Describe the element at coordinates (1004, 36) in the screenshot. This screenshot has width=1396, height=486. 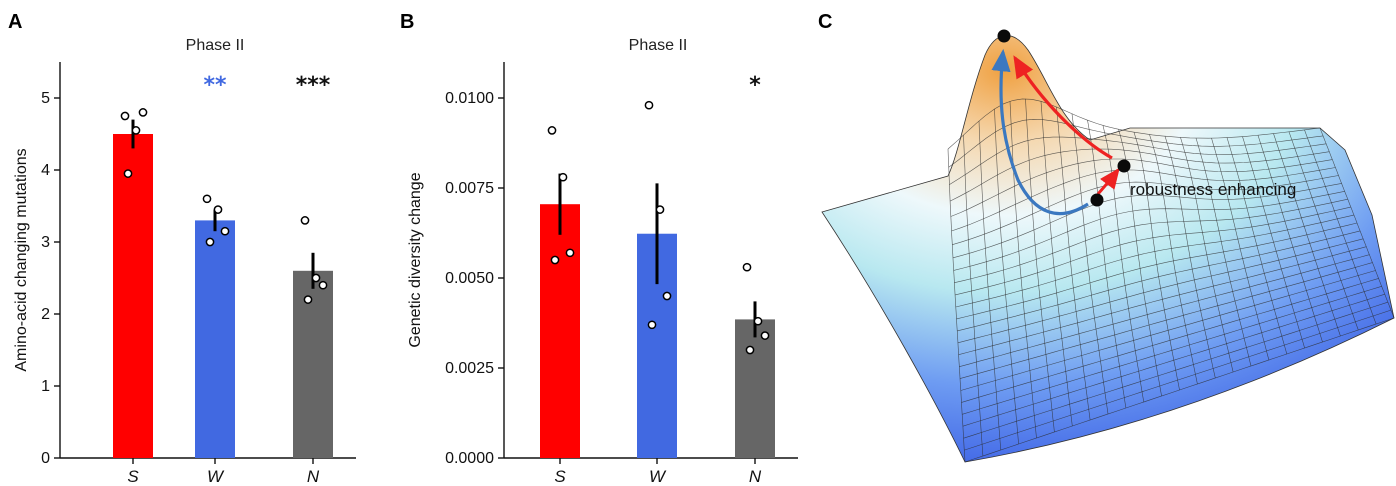
I see `node-peak` at that location.